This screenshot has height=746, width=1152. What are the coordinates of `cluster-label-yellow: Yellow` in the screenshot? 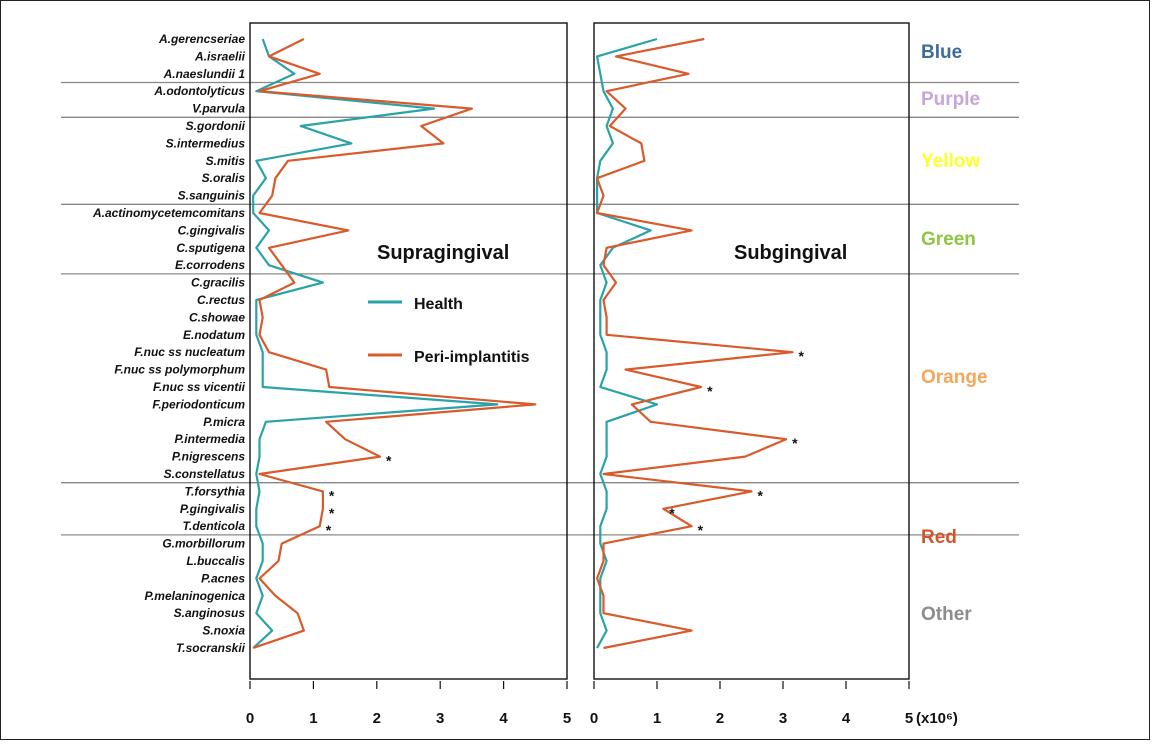 It's located at (950, 161).